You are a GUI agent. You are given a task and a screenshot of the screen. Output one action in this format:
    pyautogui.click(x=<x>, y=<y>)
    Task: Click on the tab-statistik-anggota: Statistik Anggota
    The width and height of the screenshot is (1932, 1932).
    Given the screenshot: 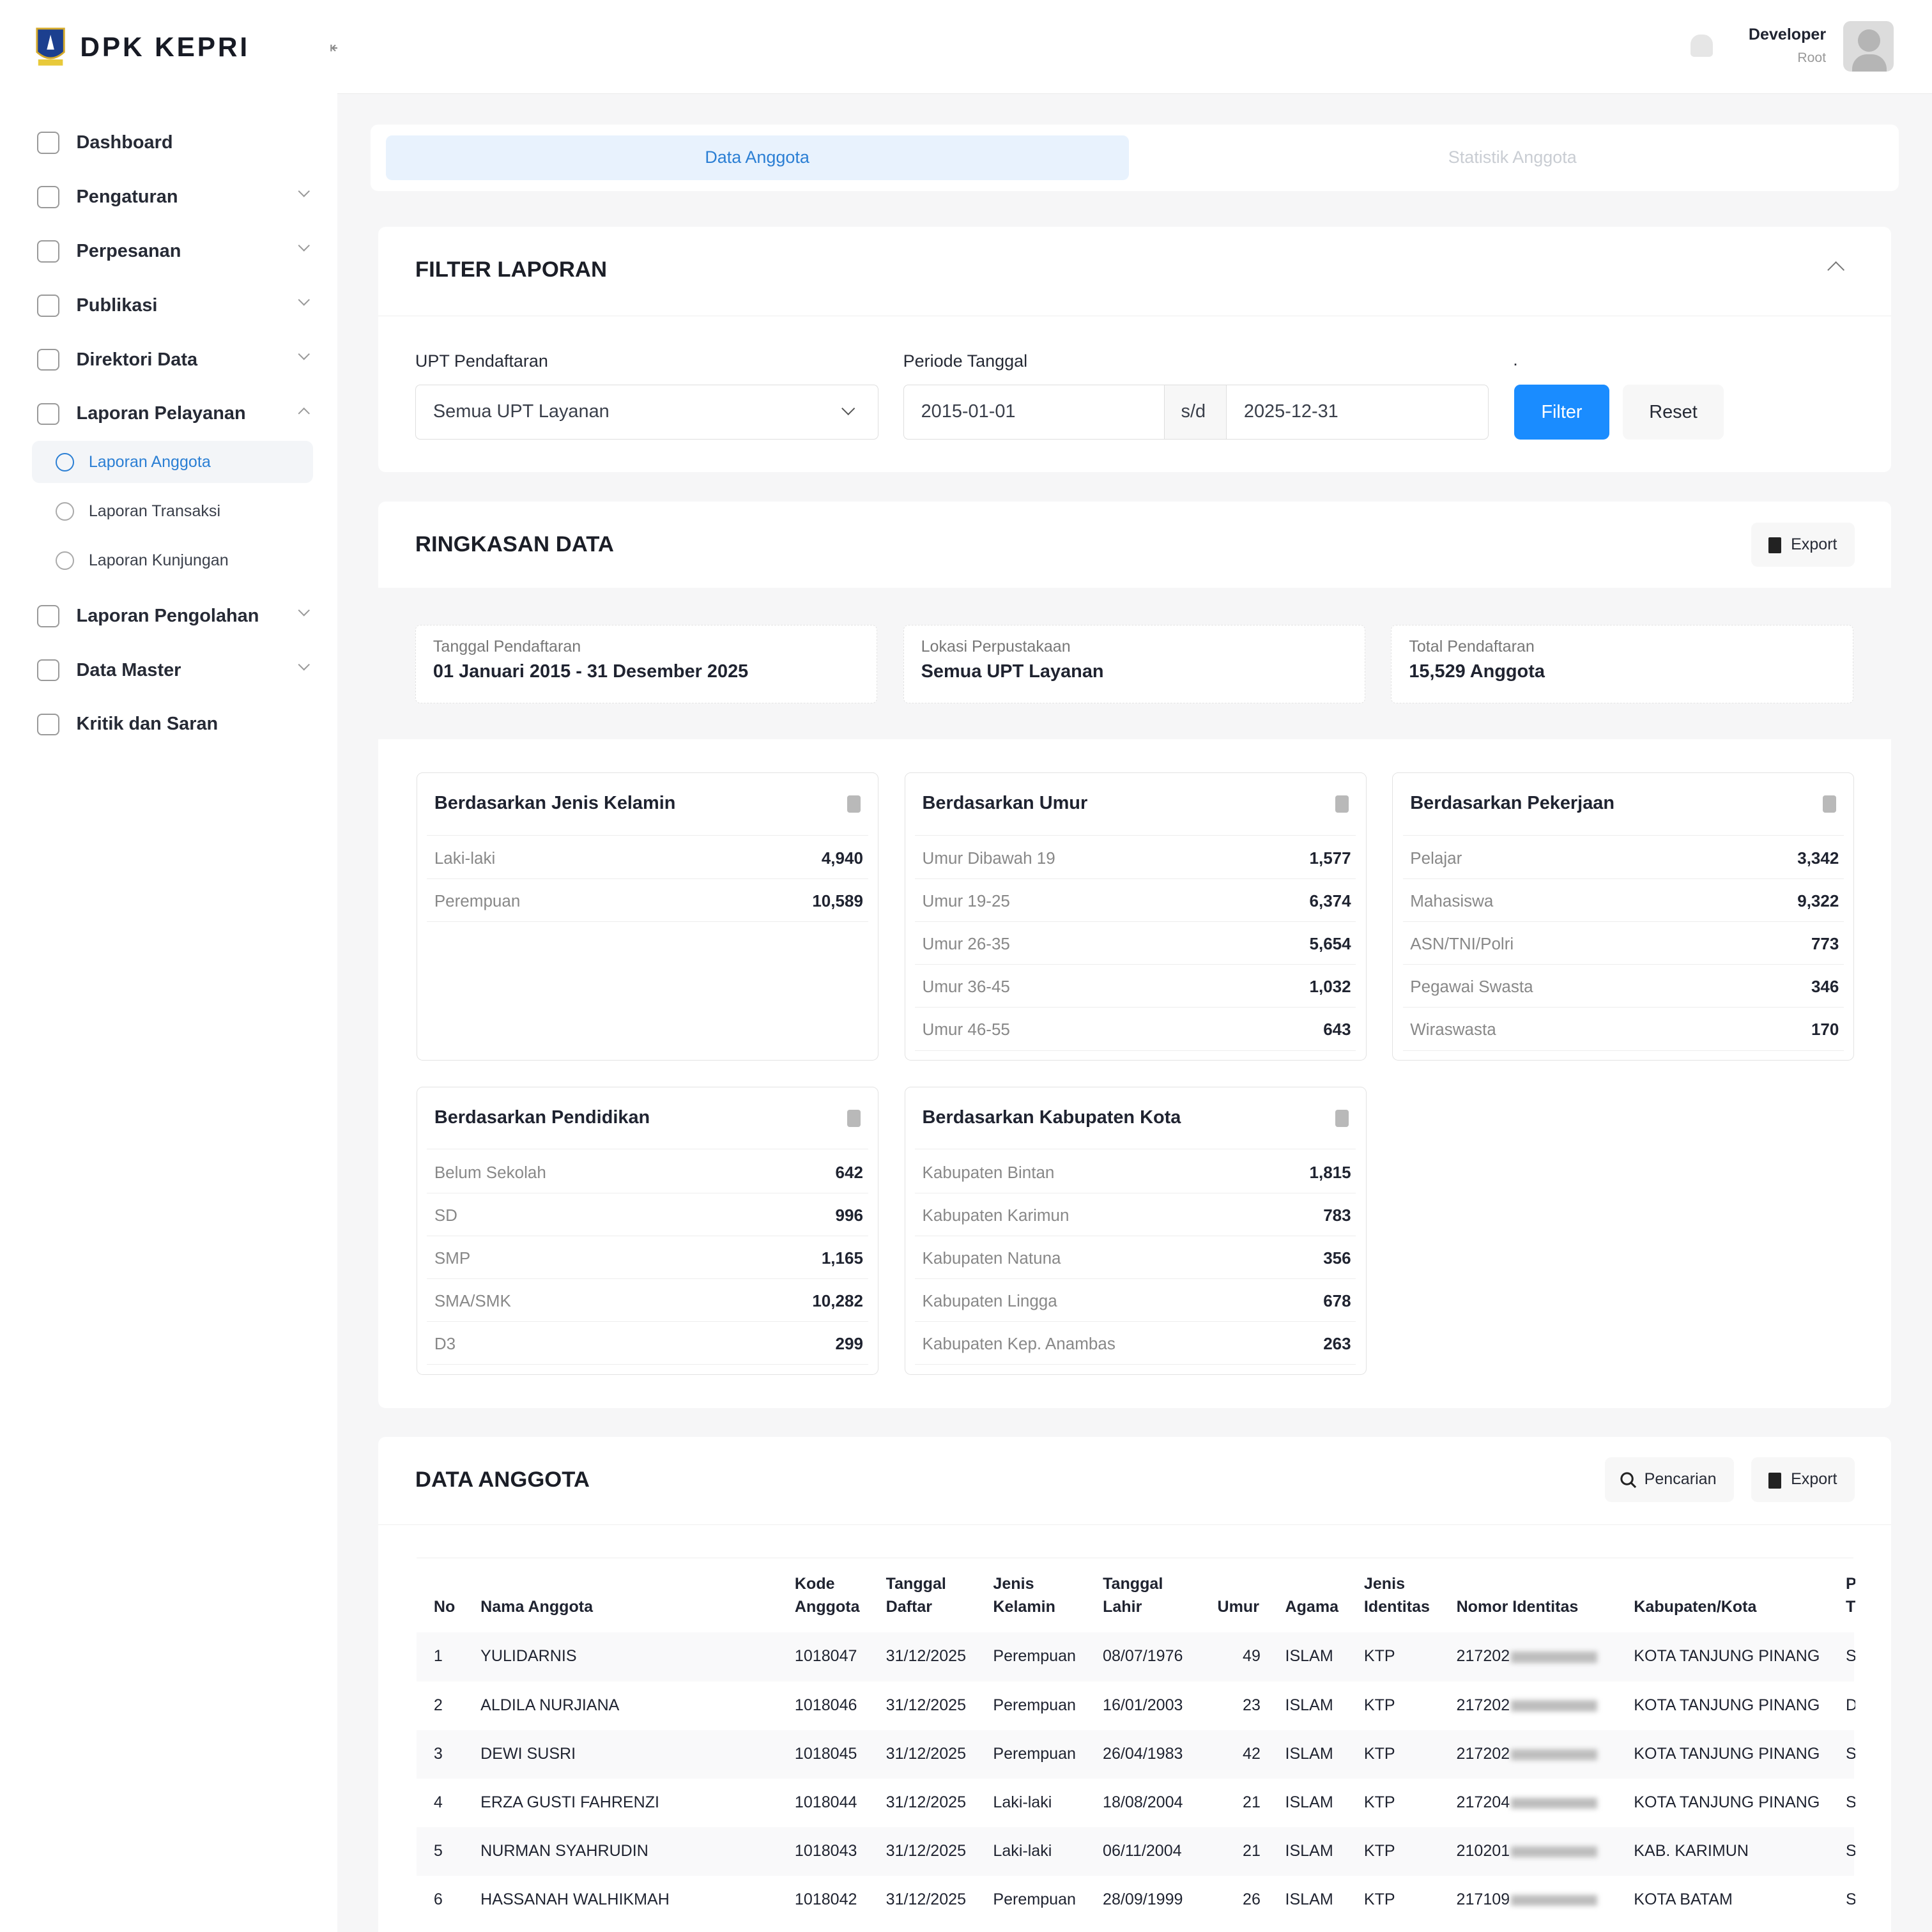 What is the action you would take?
    pyautogui.click(x=1512, y=157)
    